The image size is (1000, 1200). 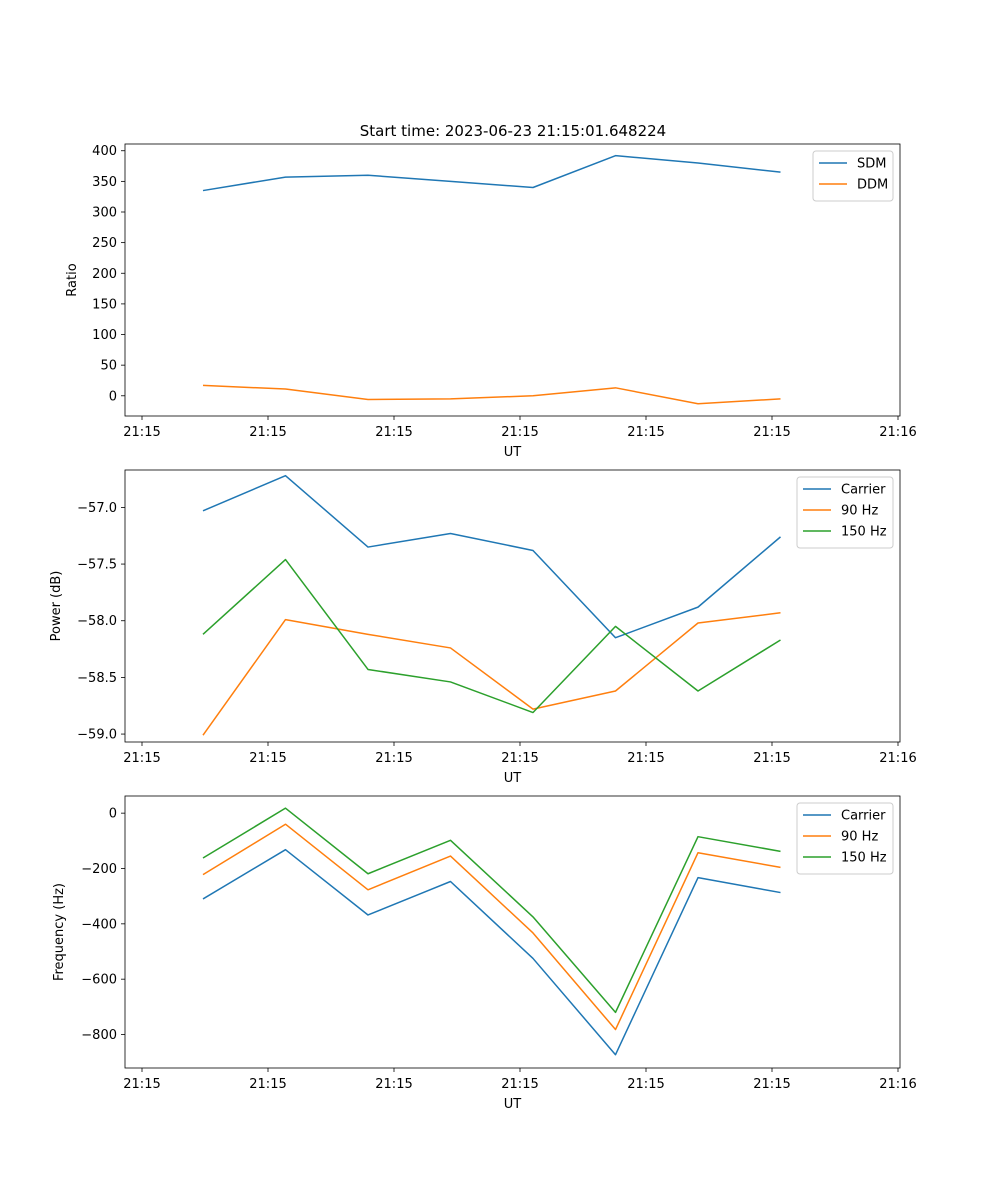 I want to click on y-tick-label: 400, so click(x=104, y=151).